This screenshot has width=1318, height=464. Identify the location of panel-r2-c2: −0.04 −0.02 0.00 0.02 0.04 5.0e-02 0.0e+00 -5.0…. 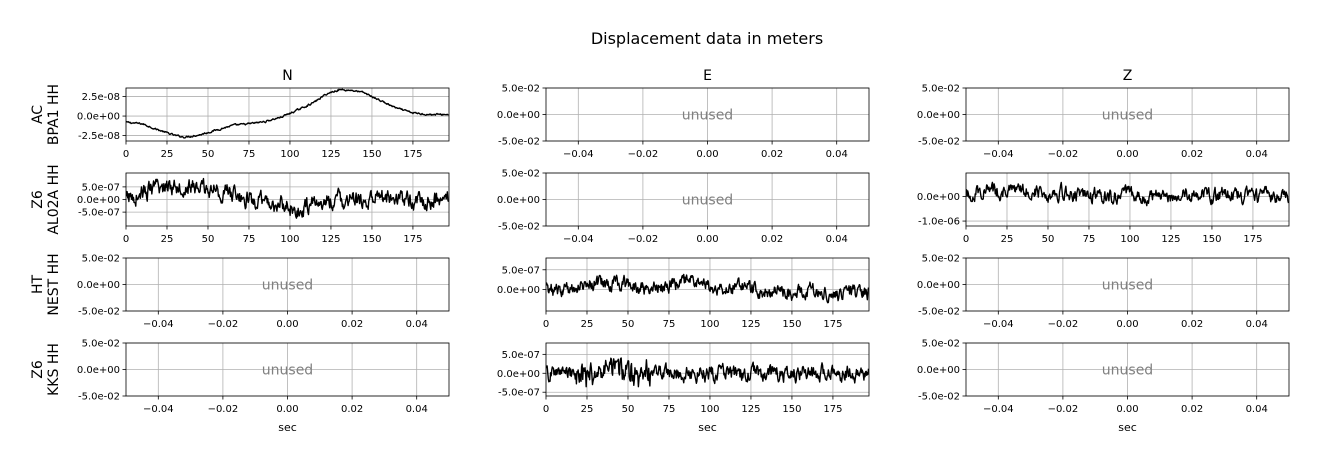
(1103, 292).